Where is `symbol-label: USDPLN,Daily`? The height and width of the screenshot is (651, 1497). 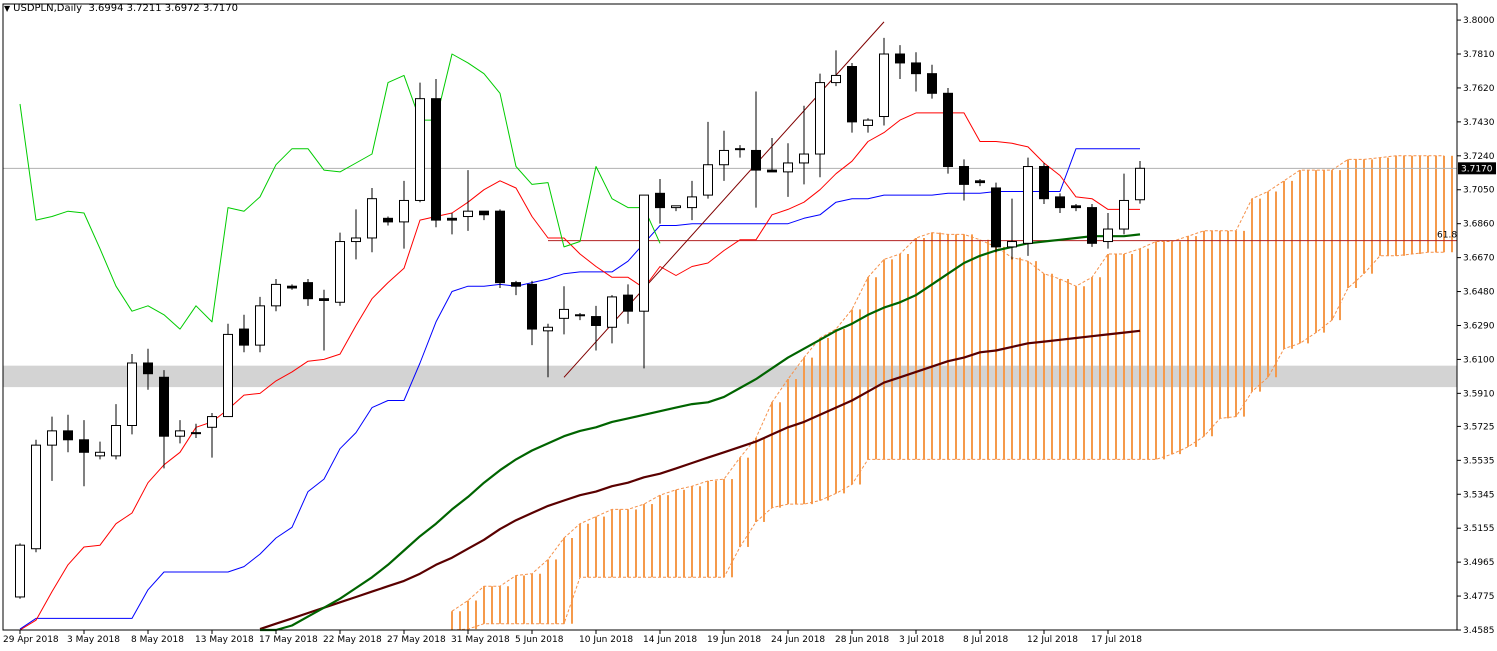 symbol-label: USDPLN,Daily is located at coordinates (48, 8).